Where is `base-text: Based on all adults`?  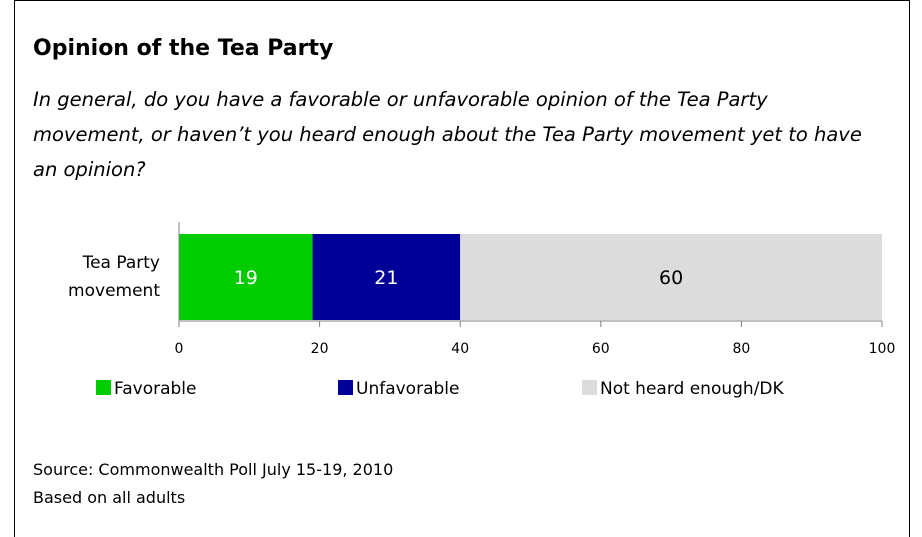
base-text: Based on all adults is located at coordinates (109, 497).